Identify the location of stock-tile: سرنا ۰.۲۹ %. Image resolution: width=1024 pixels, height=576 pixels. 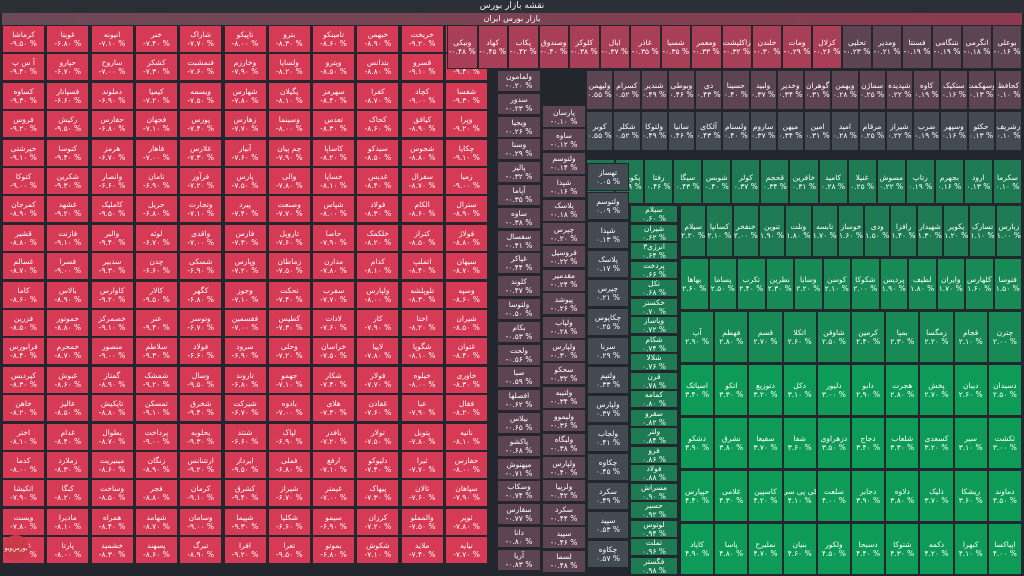
(608, 351).